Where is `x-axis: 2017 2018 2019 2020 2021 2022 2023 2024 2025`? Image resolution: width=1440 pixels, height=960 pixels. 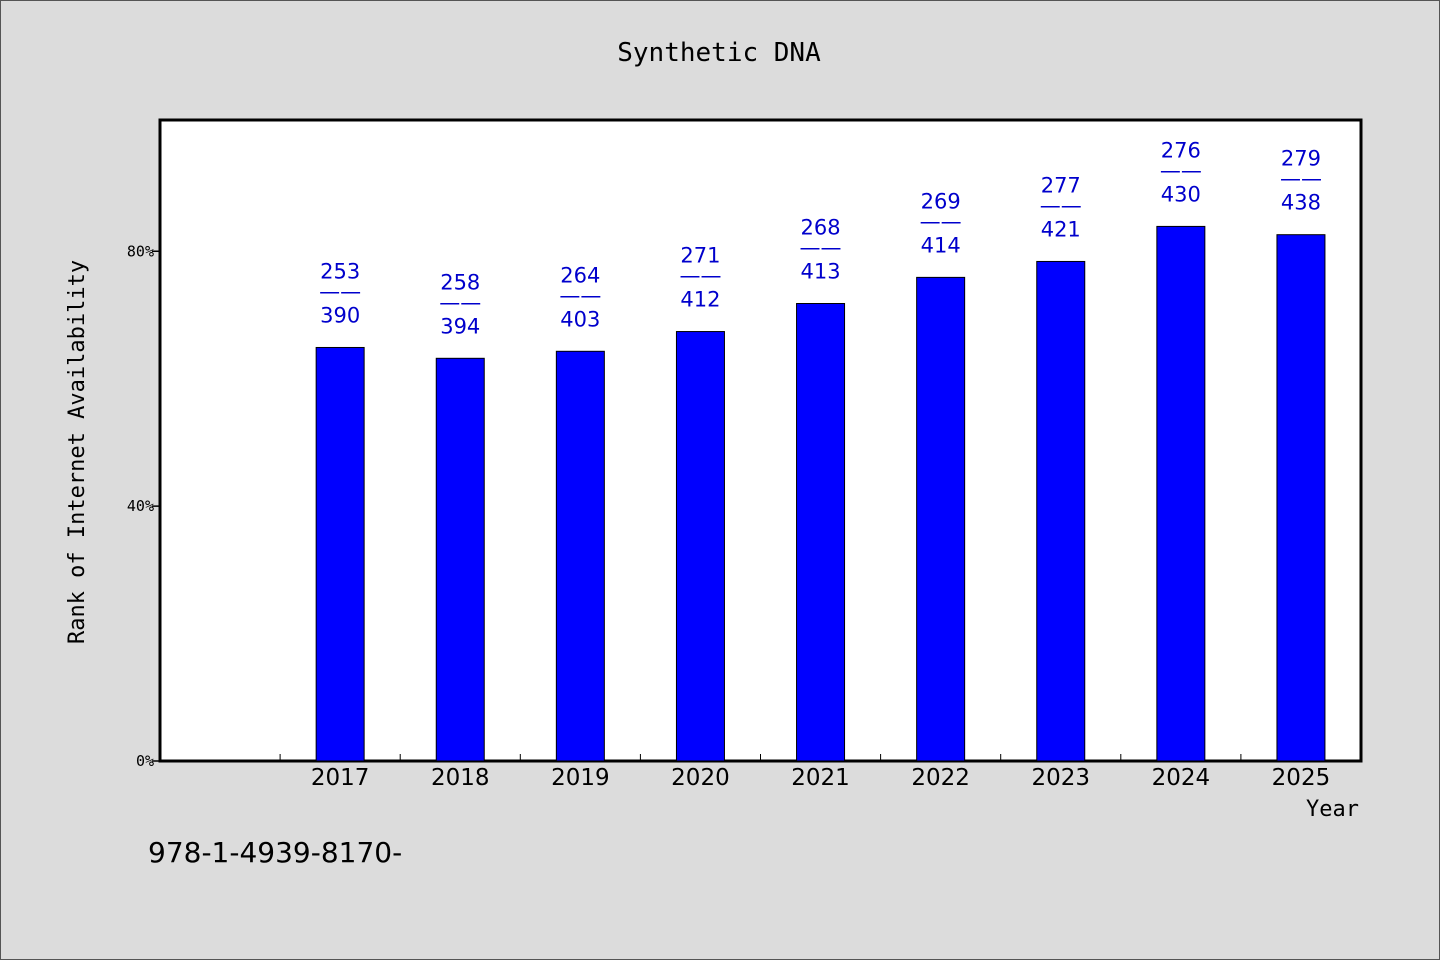
x-axis: 2017 2018 2019 2020 2021 2022 2023 2024 2025 is located at coordinates (805, 772).